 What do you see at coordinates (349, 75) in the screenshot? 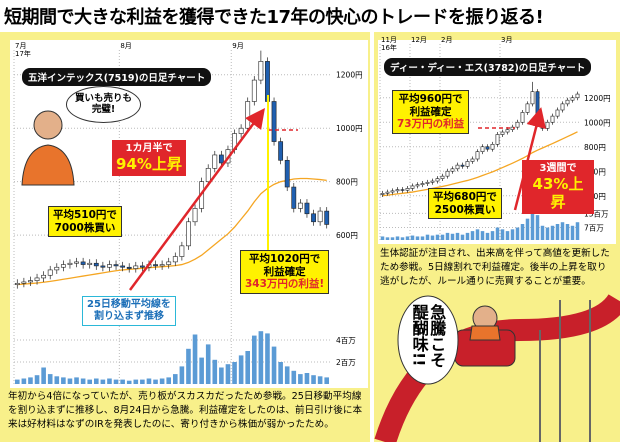
I see `y-tick-label: 1200円` at bounding box center [349, 75].